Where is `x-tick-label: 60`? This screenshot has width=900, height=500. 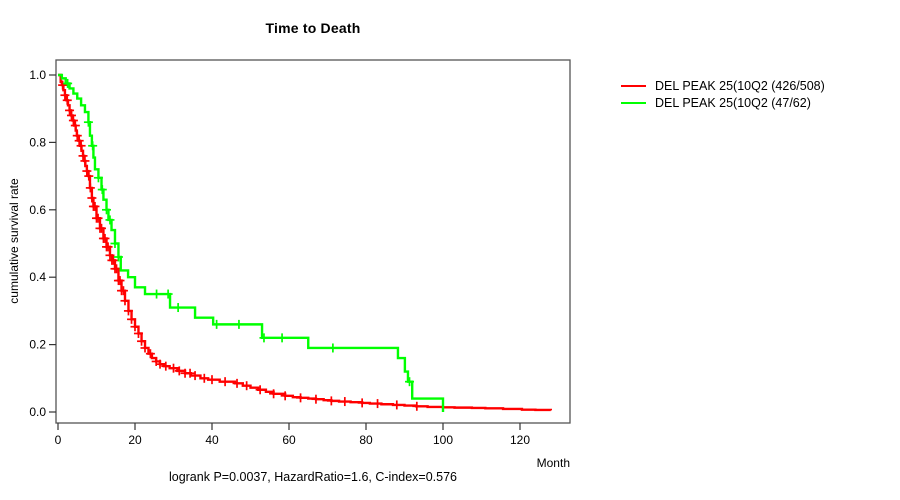
x-tick-label: 60 is located at coordinates (289, 440).